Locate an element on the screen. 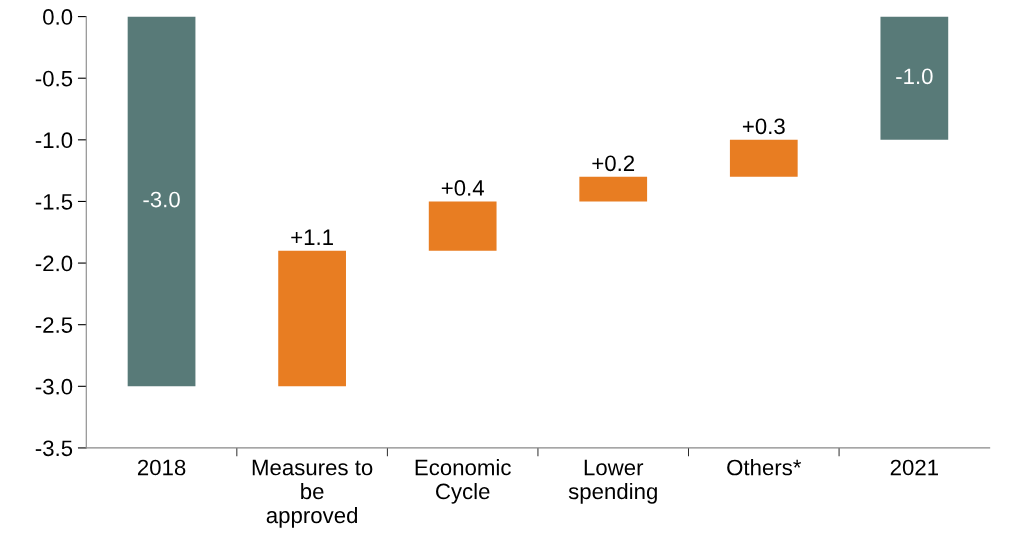 Image resolution: width=1015 pixels, height=553 pixels. y-tick-label: -1.5 is located at coordinates (54, 202).